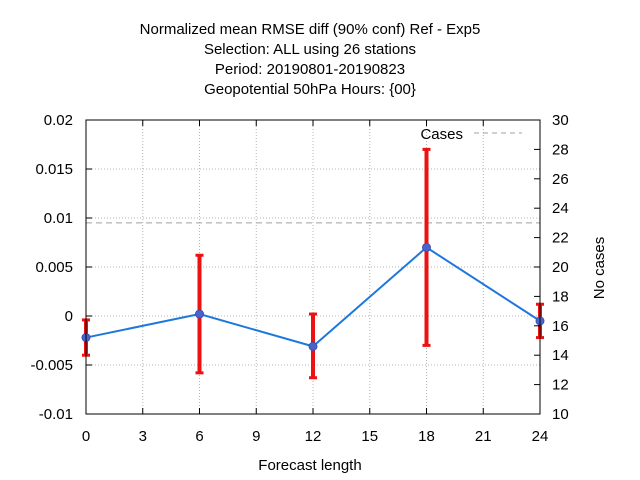  What do you see at coordinates (58, 218) in the screenshot?
I see `y-tick-label: 0.01` at bounding box center [58, 218].